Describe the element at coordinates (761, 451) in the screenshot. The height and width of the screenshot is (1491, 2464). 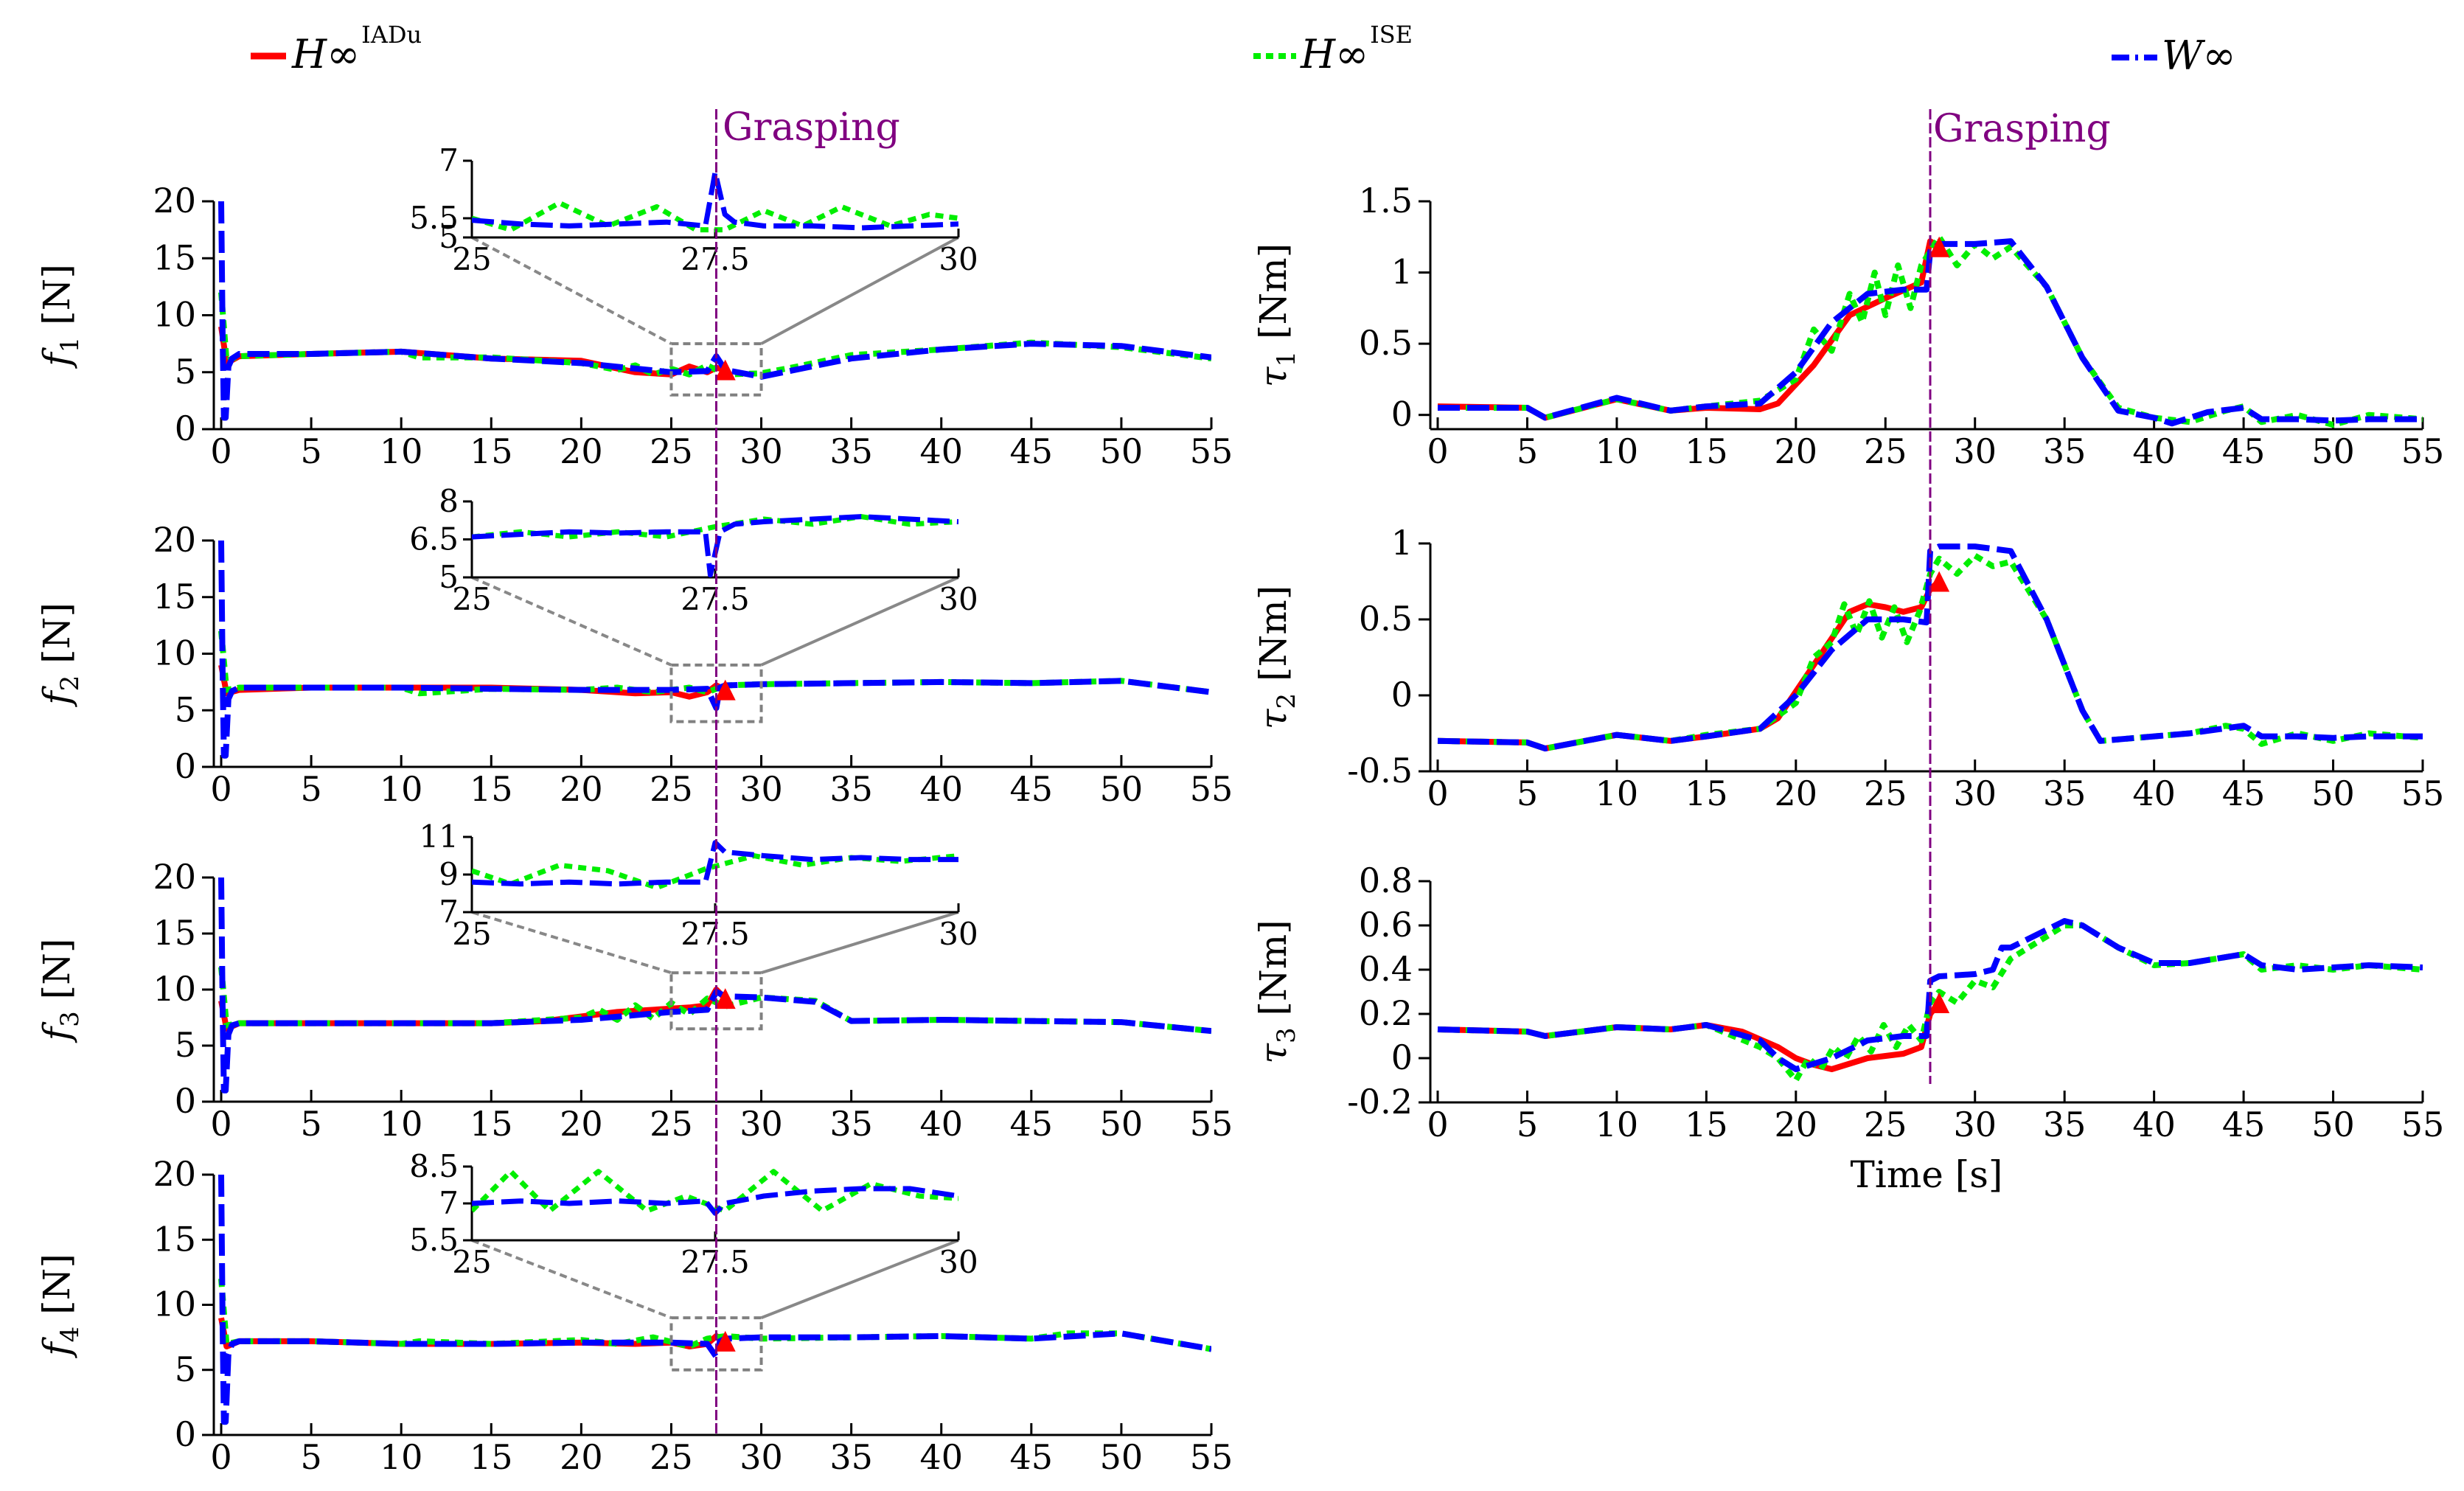
I see `f1-xtick-label: 30` at that location.